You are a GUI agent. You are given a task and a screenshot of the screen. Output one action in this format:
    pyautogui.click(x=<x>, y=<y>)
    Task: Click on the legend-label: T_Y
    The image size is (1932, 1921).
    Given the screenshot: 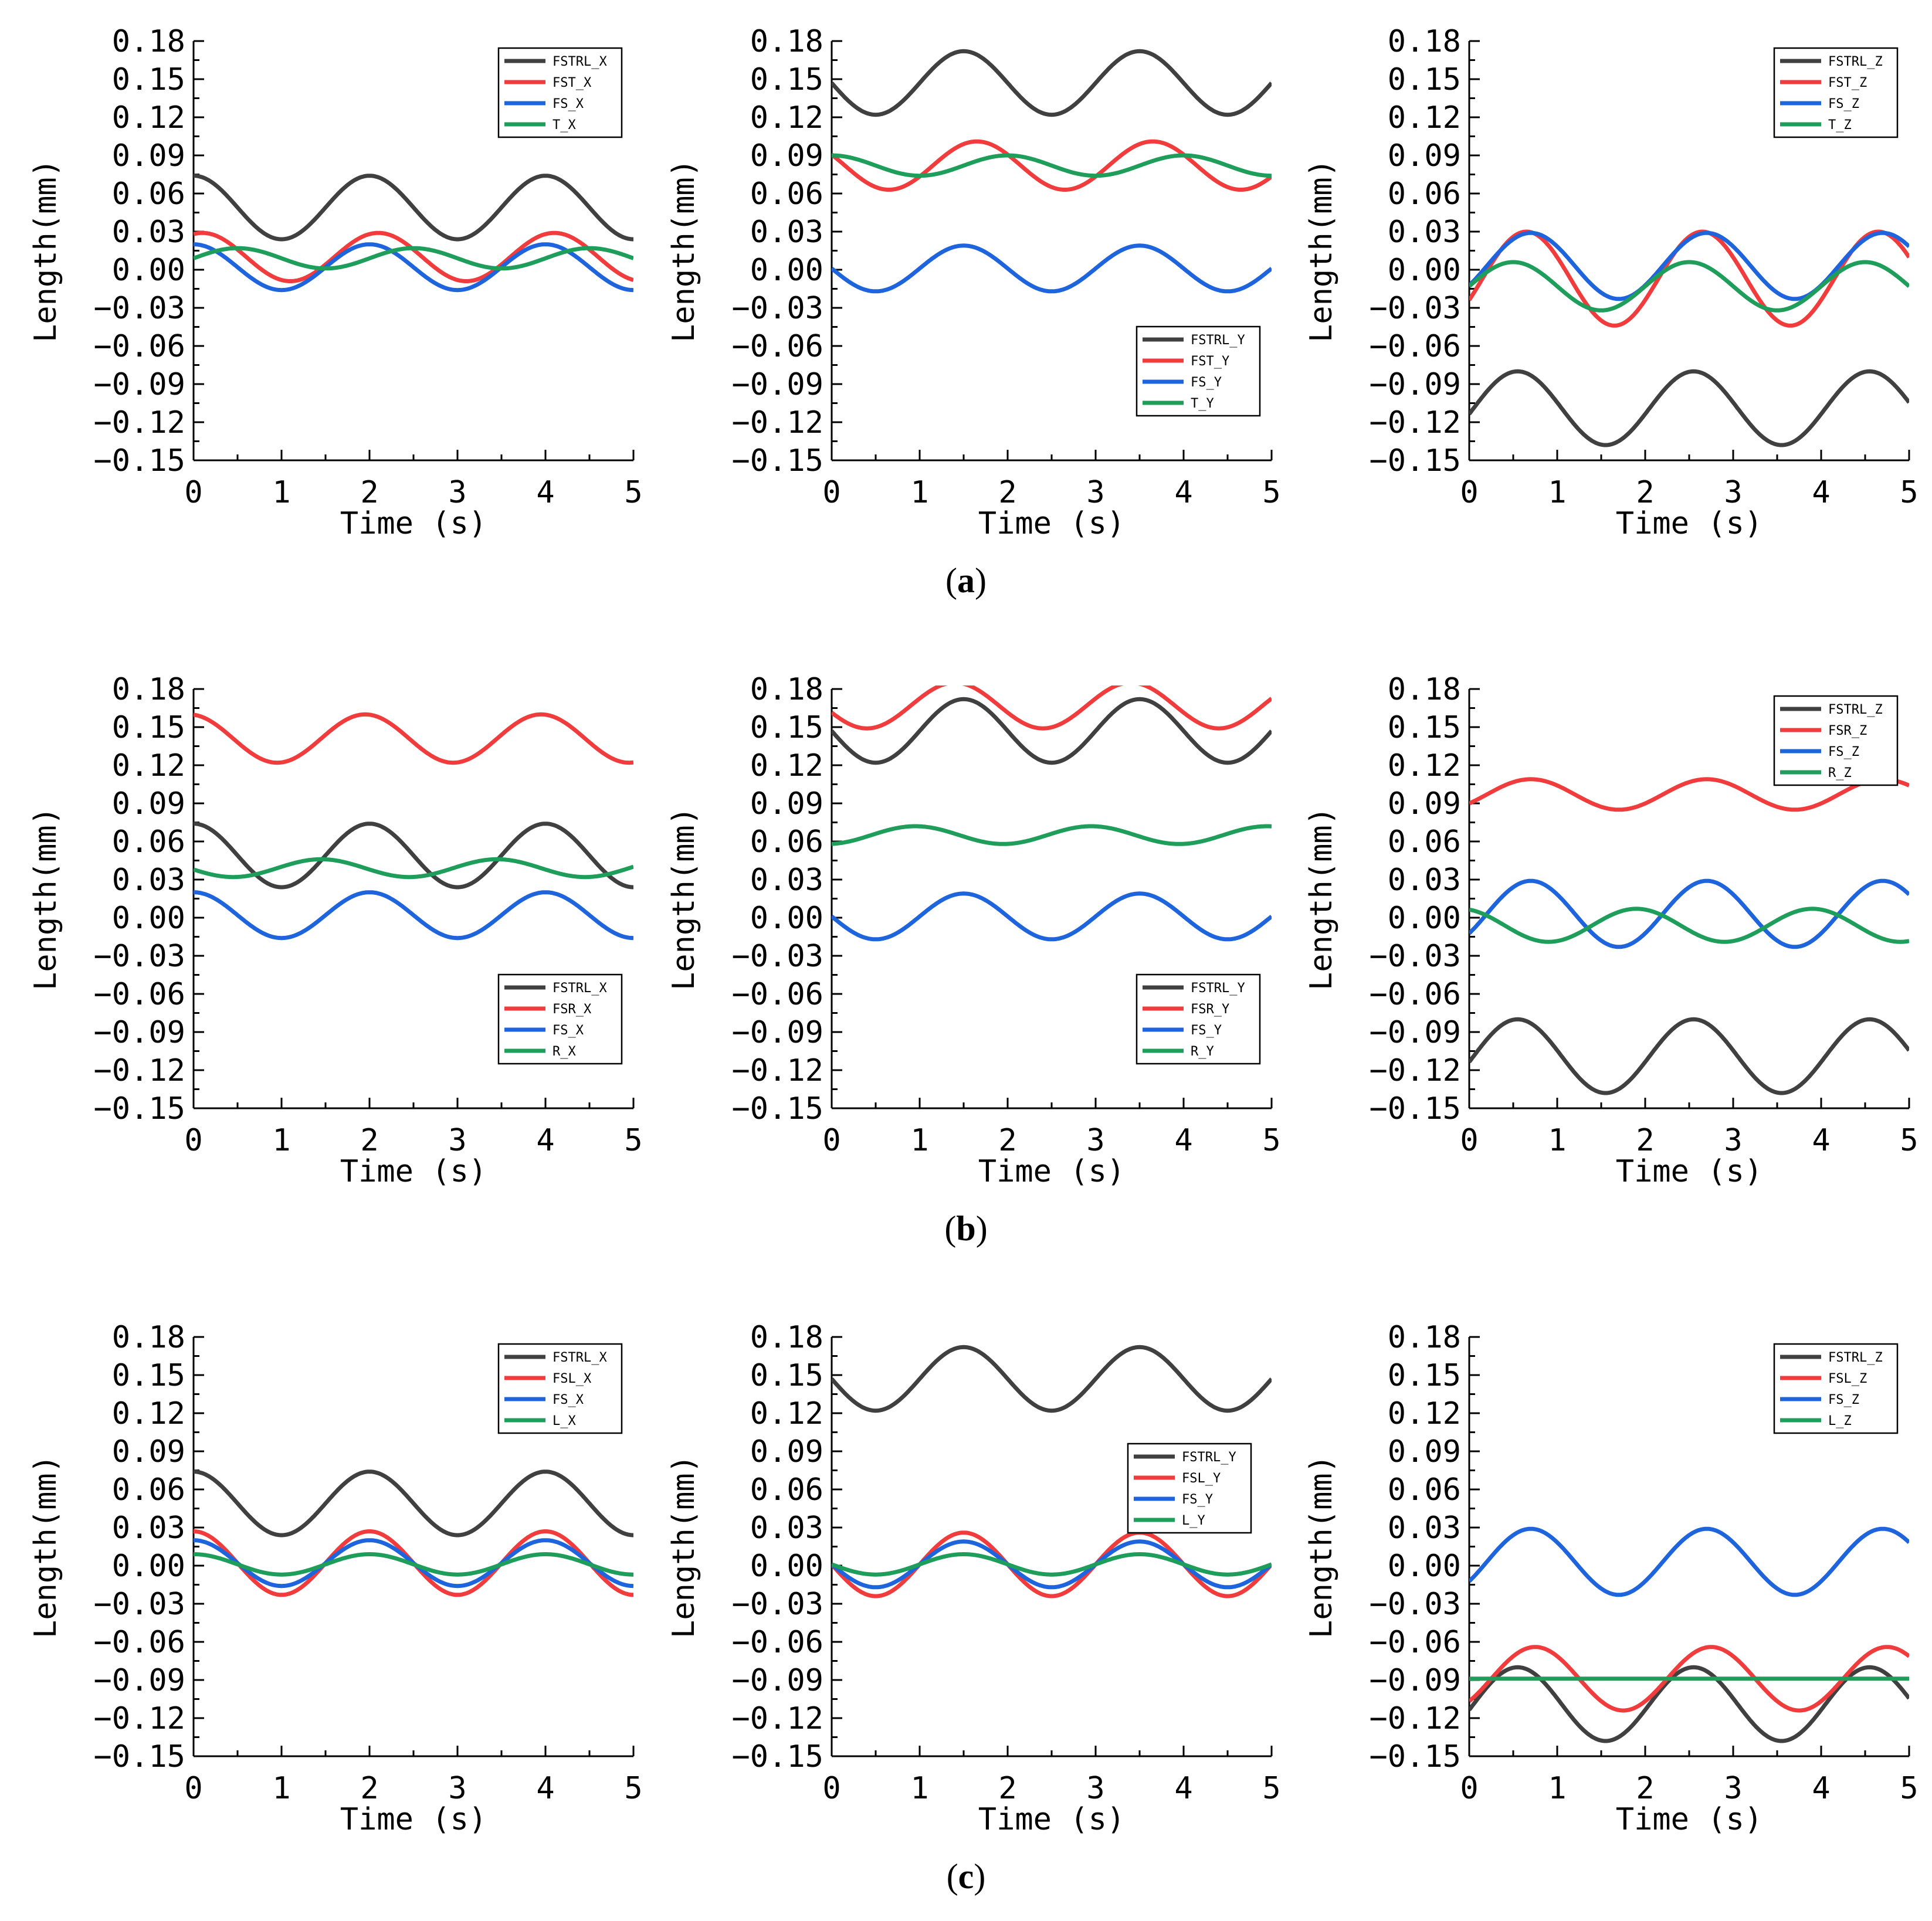 What is the action you would take?
    pyautogui.click(x=1203, y=403)
    